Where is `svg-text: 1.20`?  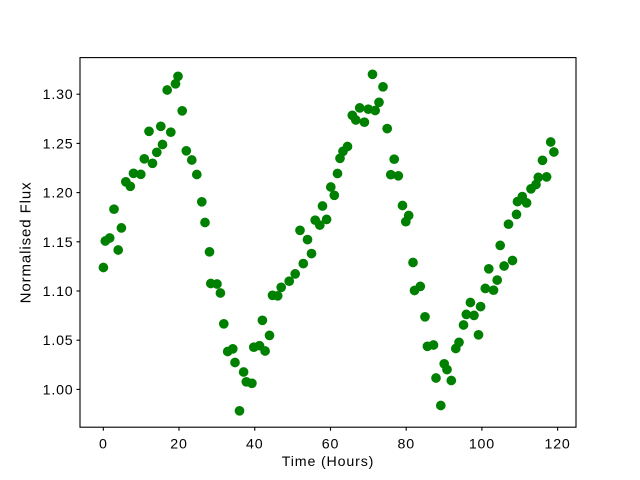
svg-text: 1.20 is located at coordinates (58, 194).